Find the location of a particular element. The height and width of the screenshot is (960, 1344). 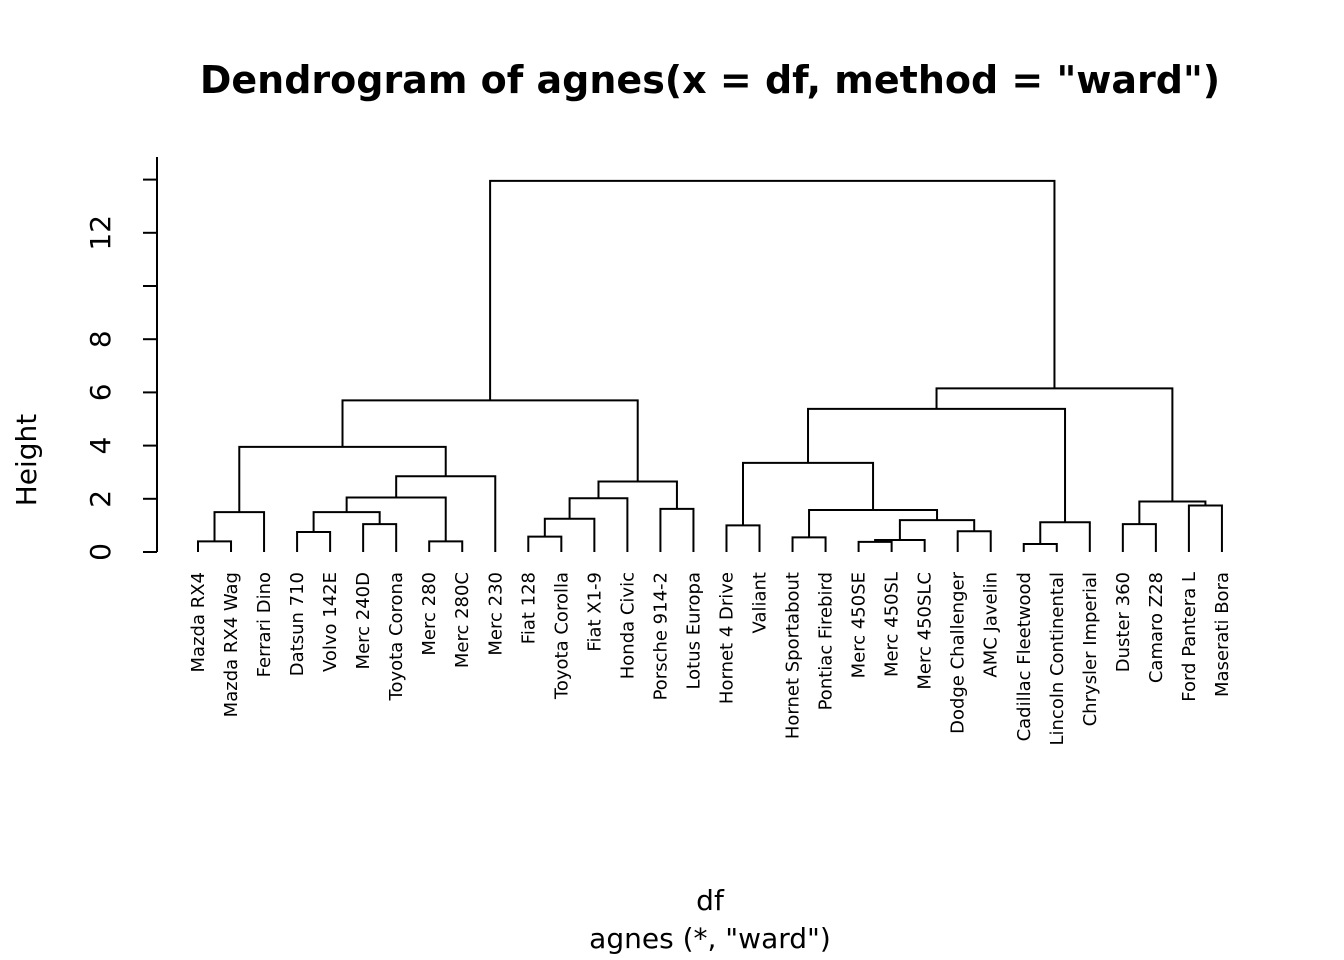

leaf-label: Lincoln Continental is located at coordinates (1057, 659).